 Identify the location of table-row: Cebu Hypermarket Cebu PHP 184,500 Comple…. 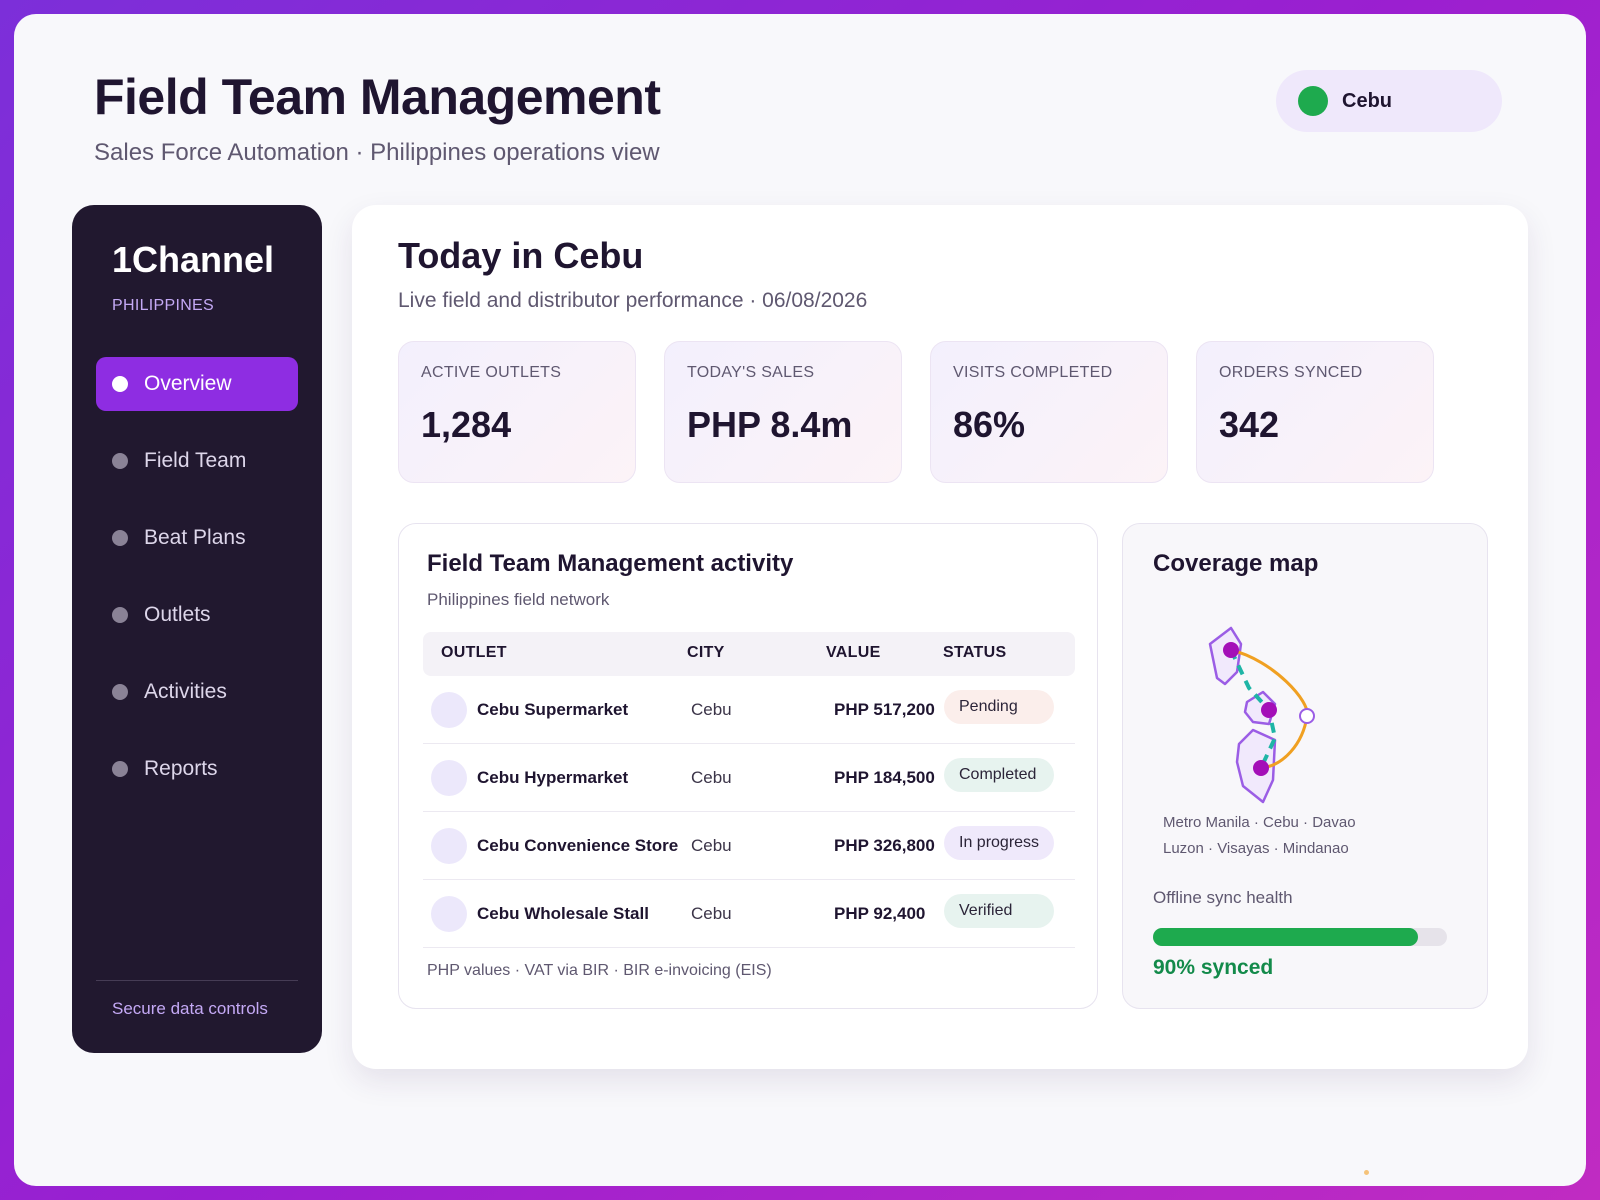
(749, 778).